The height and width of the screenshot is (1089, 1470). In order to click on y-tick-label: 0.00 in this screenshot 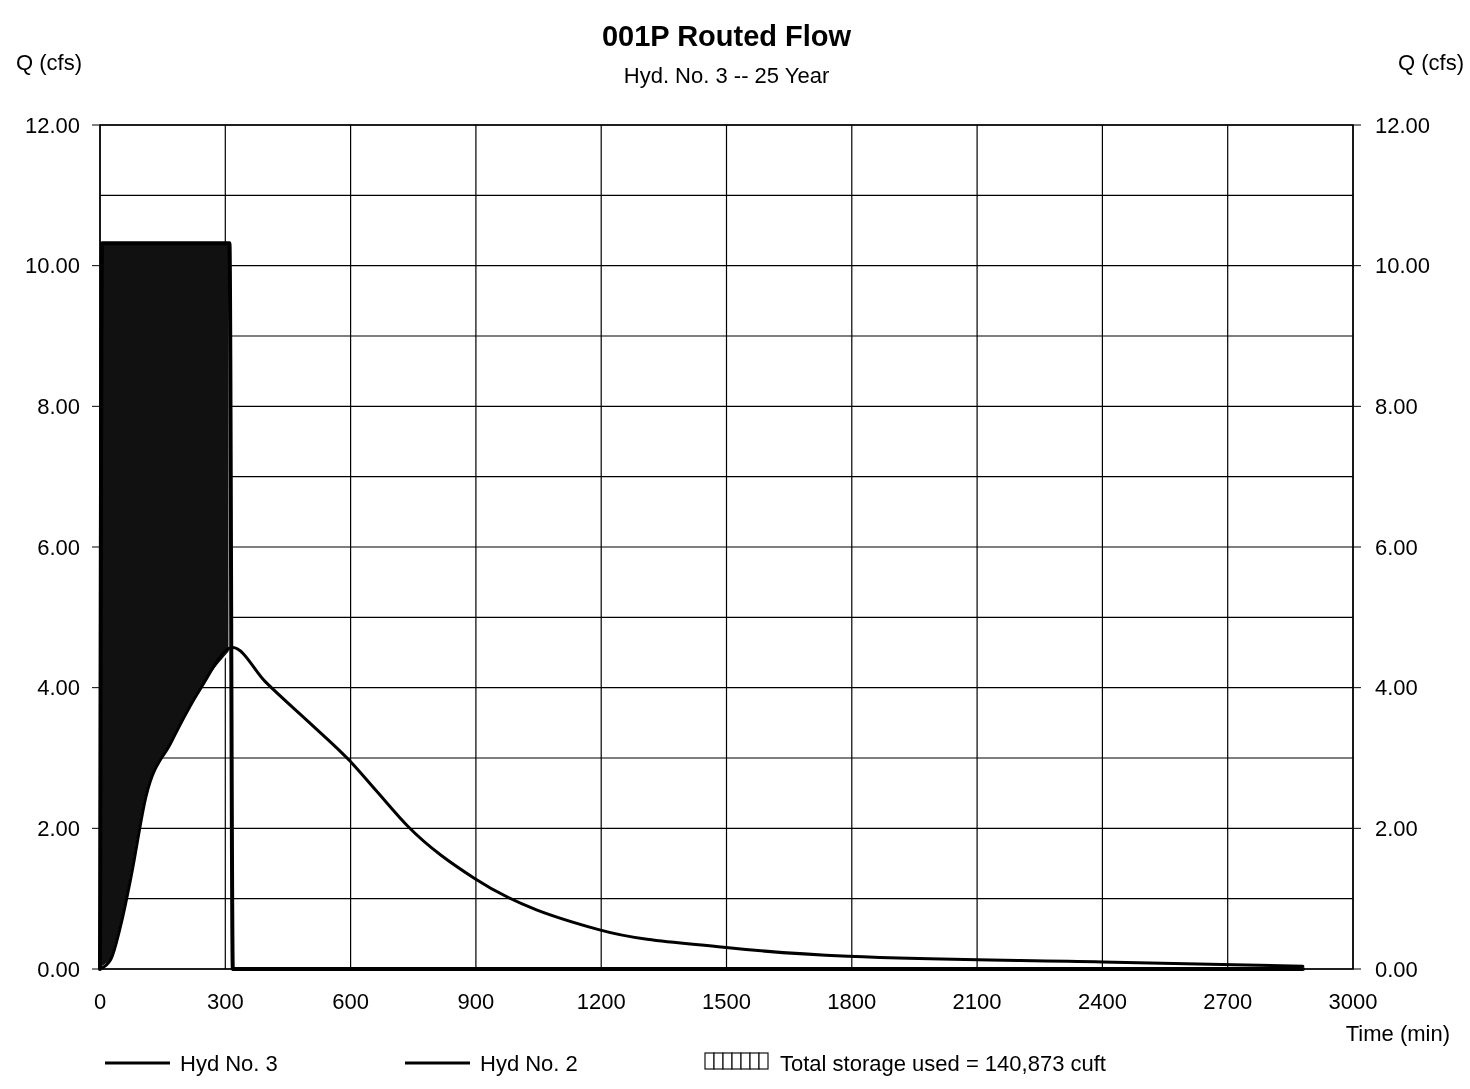, I will do `click(58, 969)`.